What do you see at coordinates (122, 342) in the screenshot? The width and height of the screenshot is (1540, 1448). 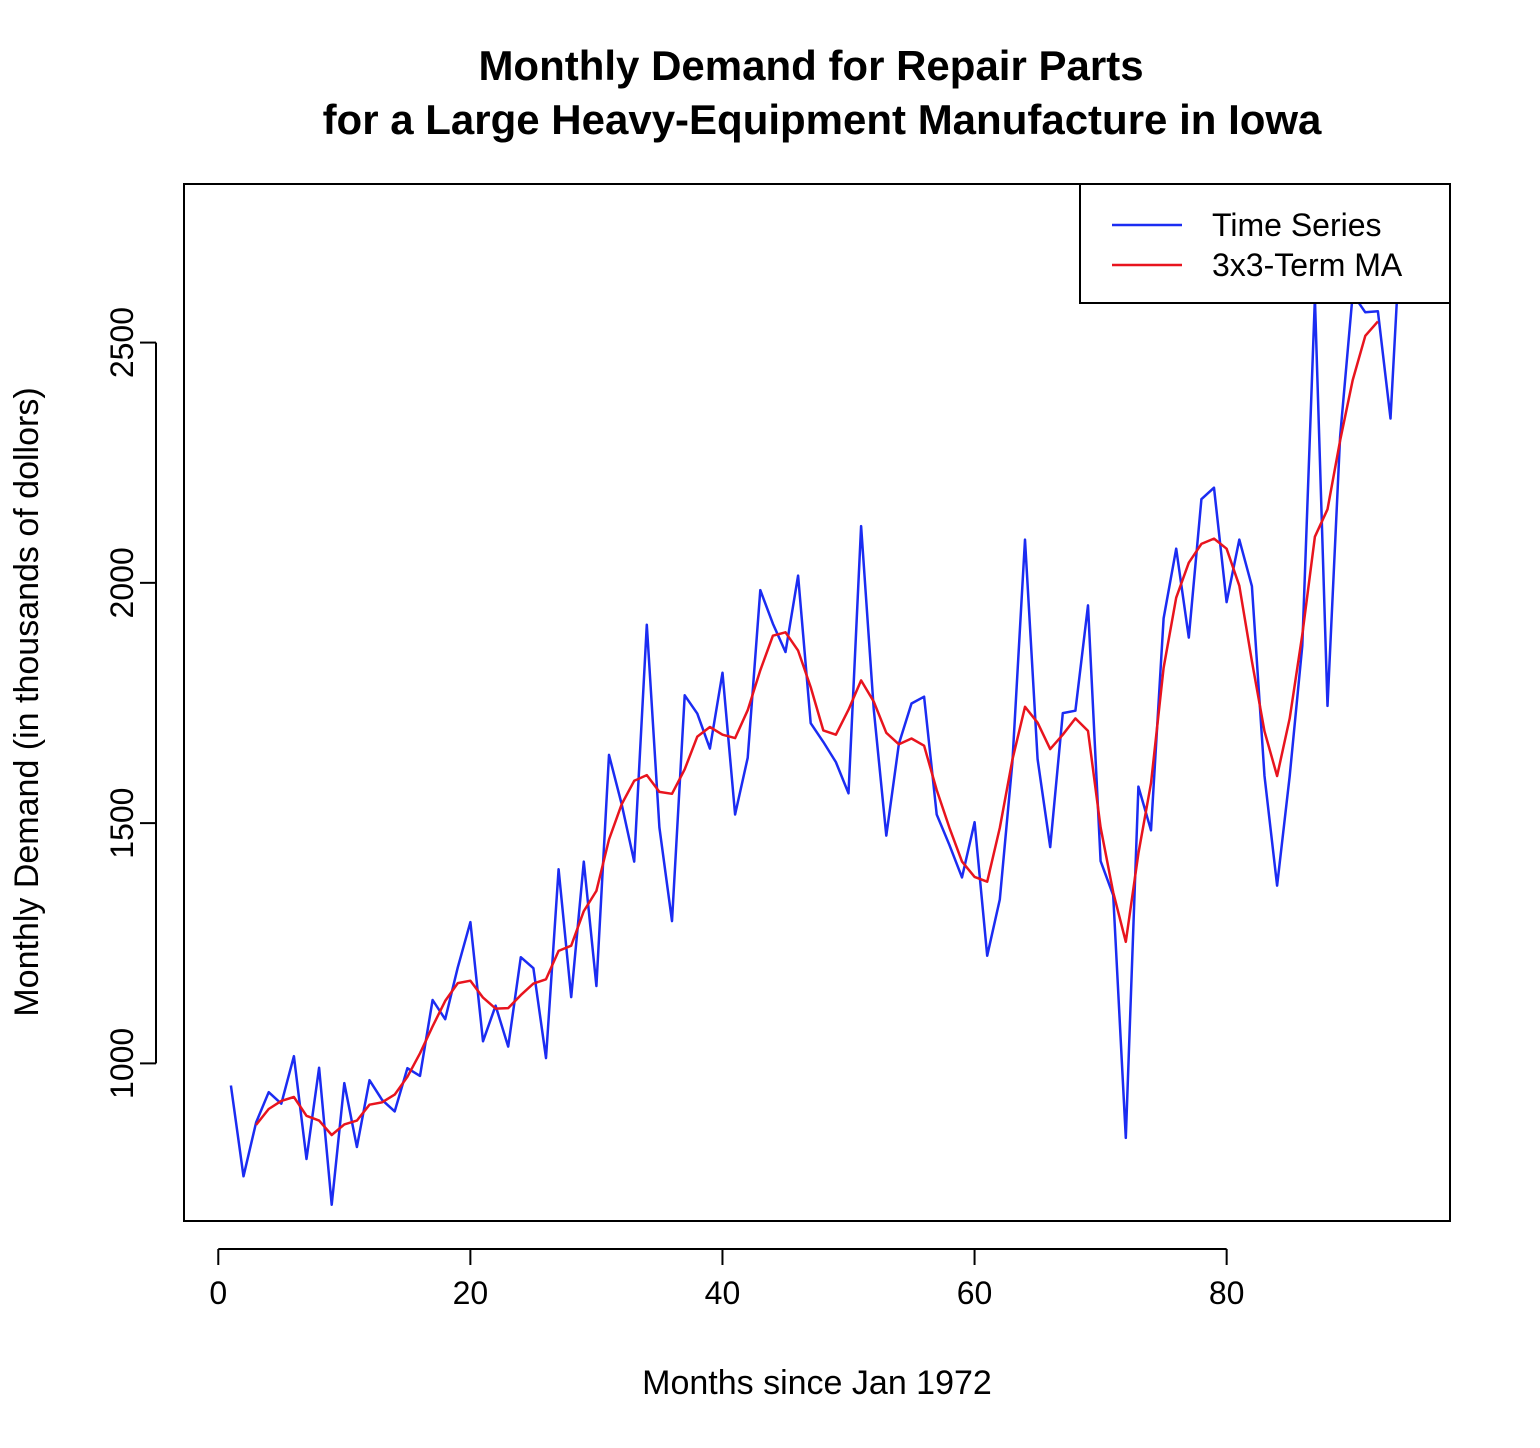 I see `y-tick-label: 2500` at bounding box center [122, 342].